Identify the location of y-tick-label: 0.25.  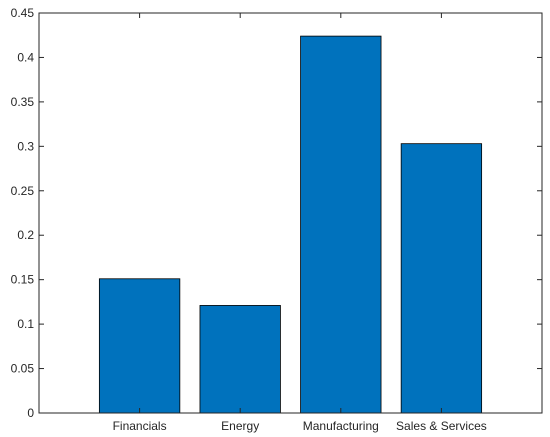
(23, 191).